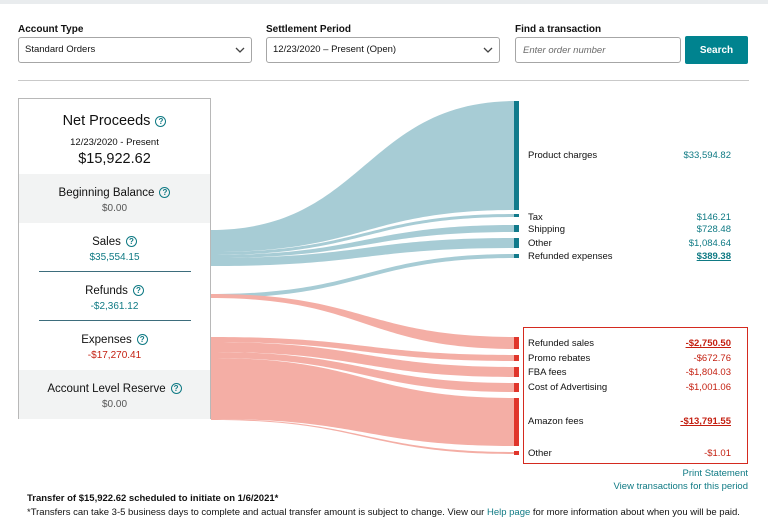 This screenshot has height=528, width=768. I want to click on net-proceeds-amount: $15,922.62, so click(114, 159).